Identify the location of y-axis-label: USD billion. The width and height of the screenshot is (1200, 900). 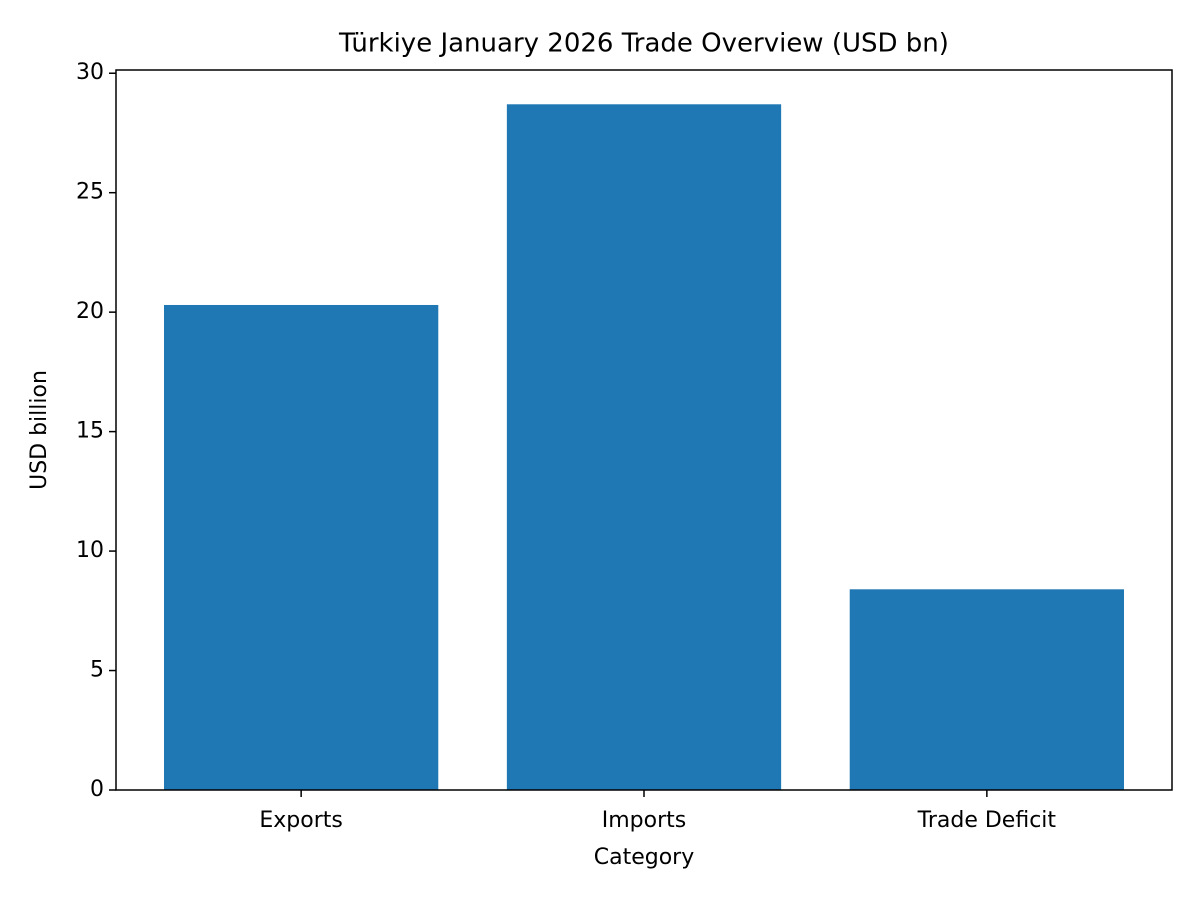
(39, 430).